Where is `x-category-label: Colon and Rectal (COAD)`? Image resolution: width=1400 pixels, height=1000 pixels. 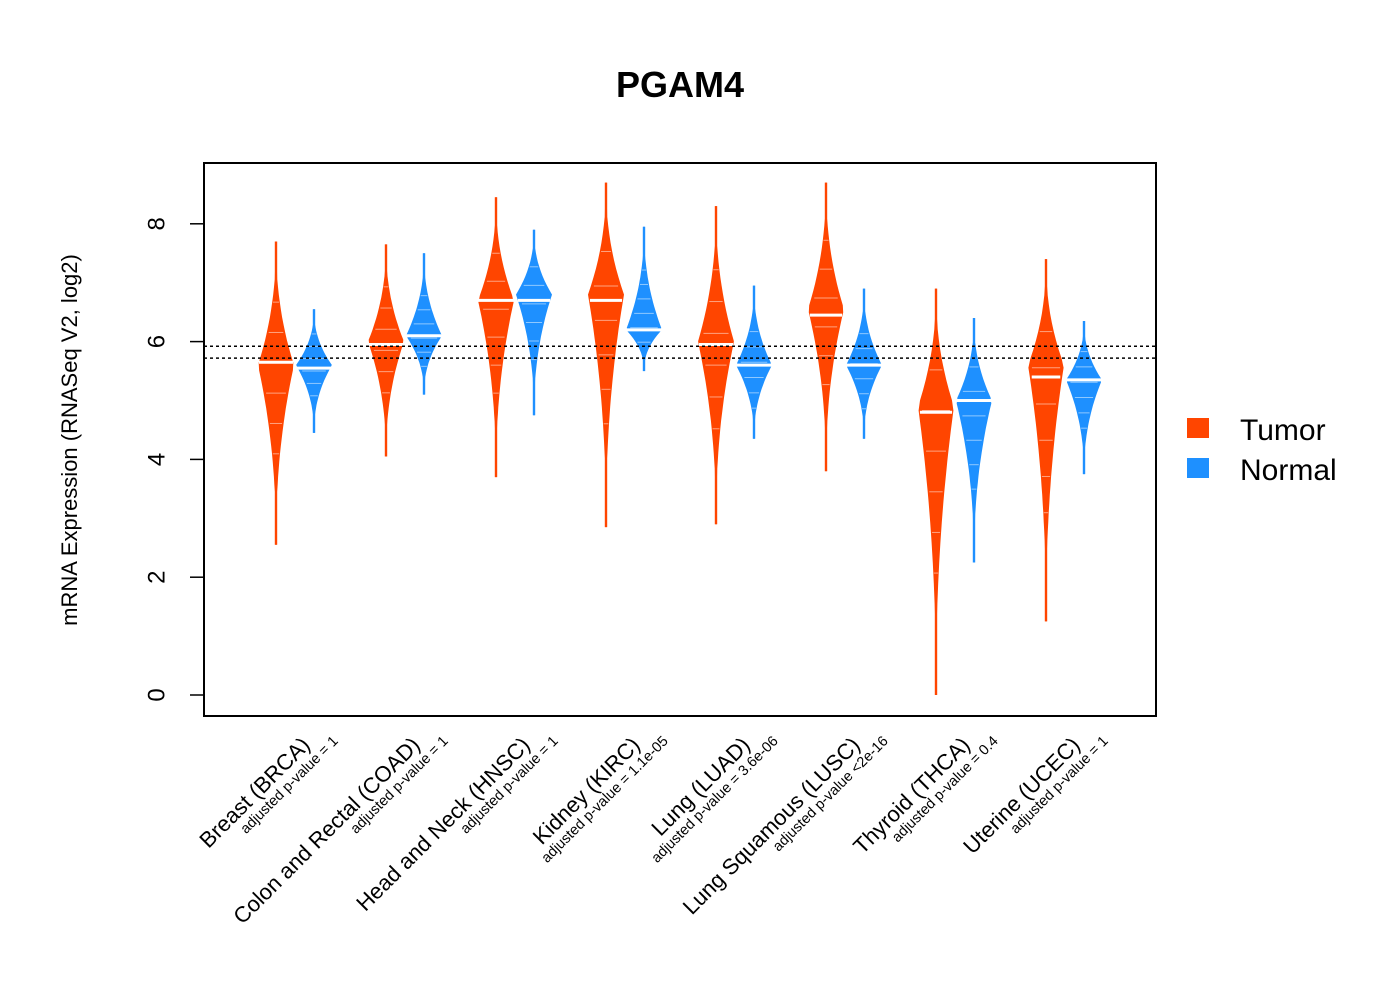 x-category-label: Colon and Rectal (COAD) is located at coordinates (326, 830).